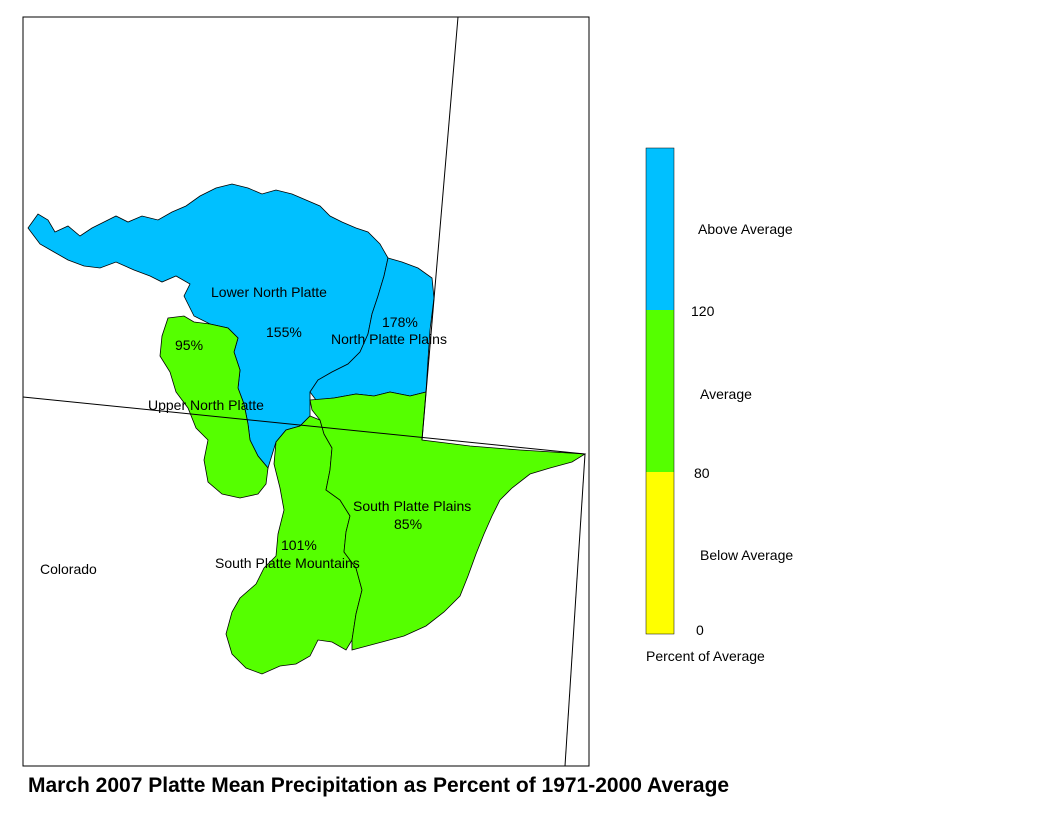  What do you see at coordinates (726, 394) in the screenshot?
I see `legend-label-average: Average` at bounding box center [726, 394].